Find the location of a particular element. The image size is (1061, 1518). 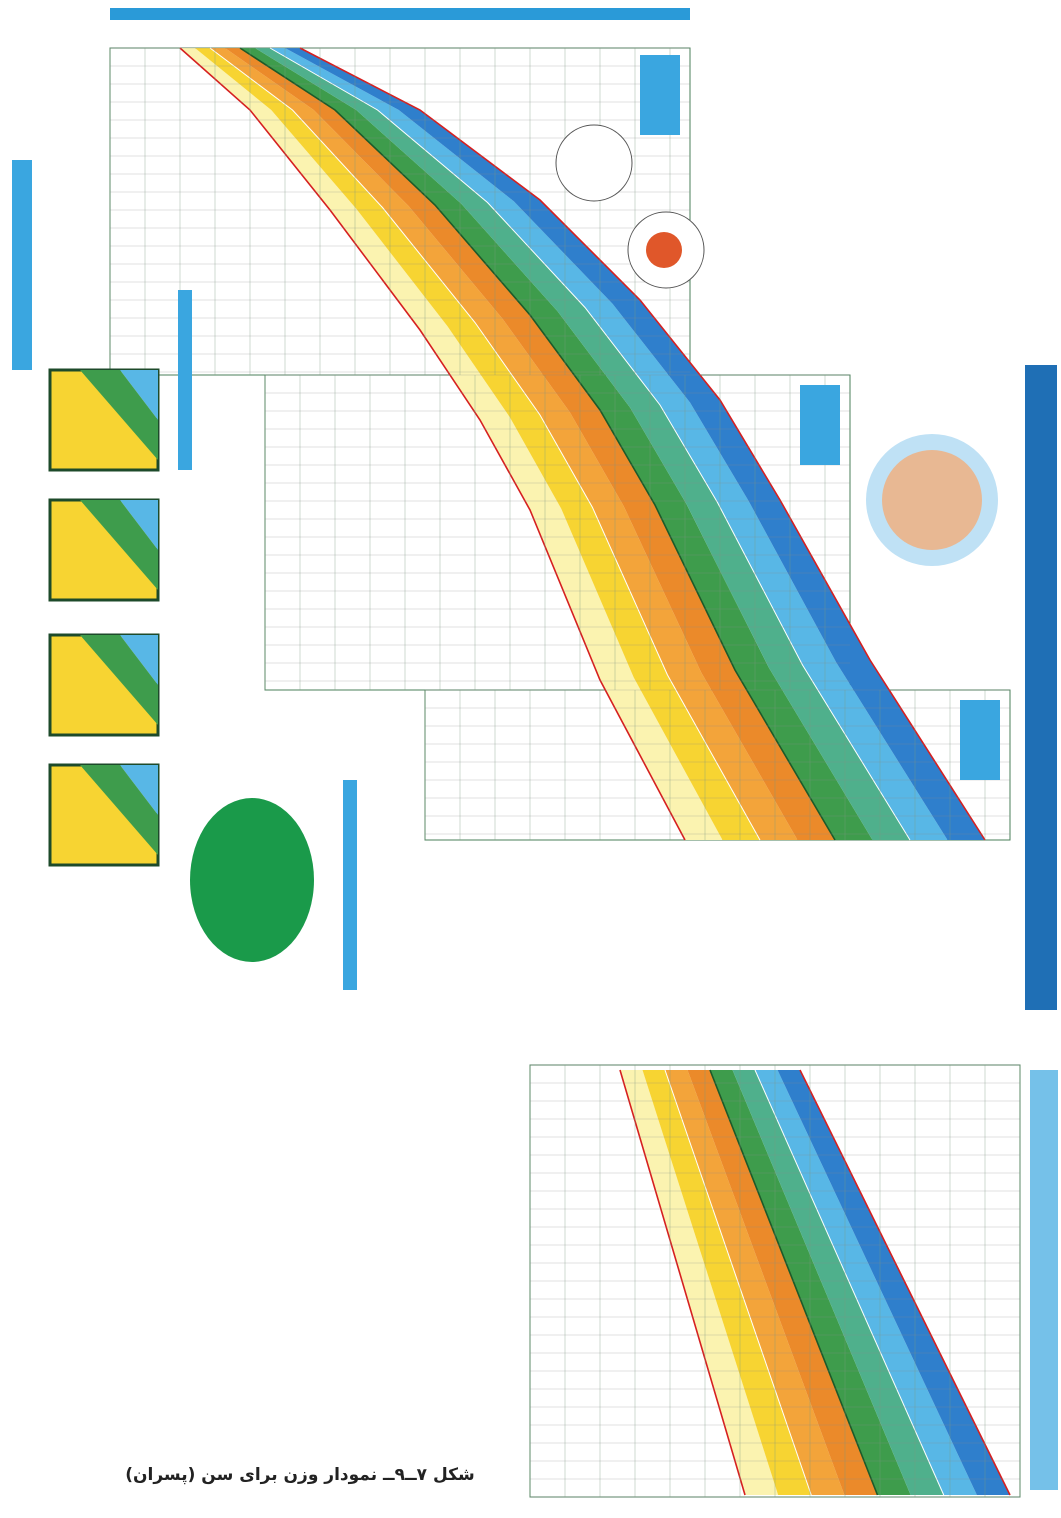

thumbnails is located at coordinates (104, 617).